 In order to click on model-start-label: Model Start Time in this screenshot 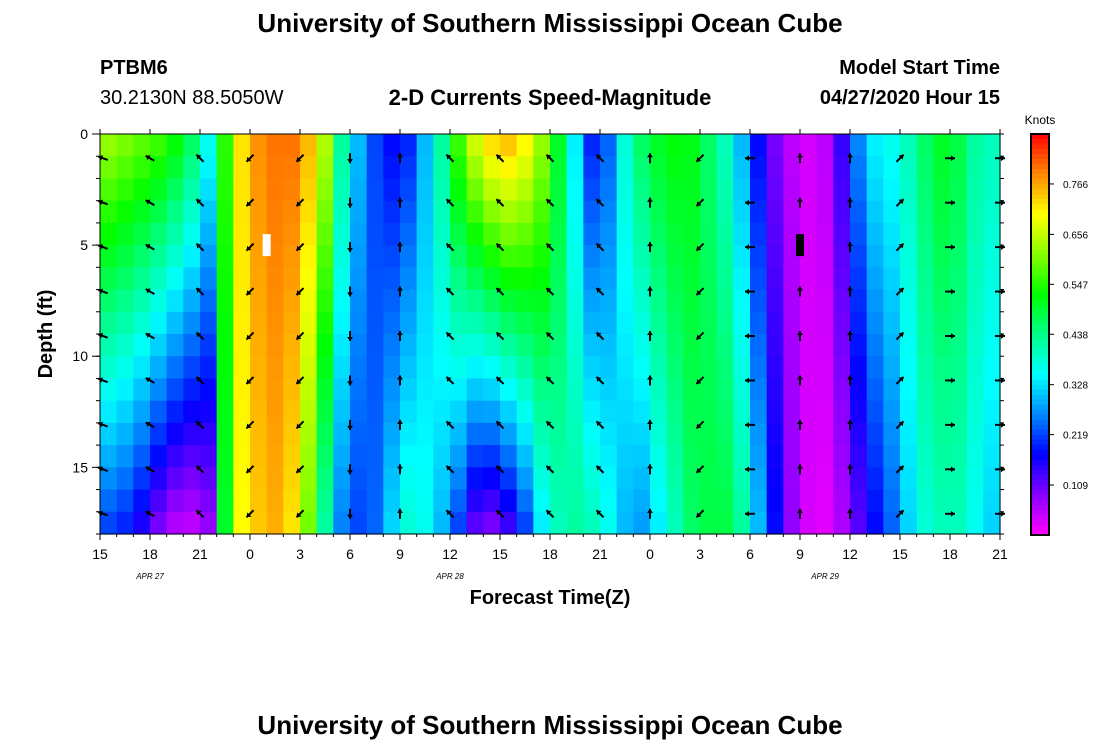, I will do `click(919, 68)`.